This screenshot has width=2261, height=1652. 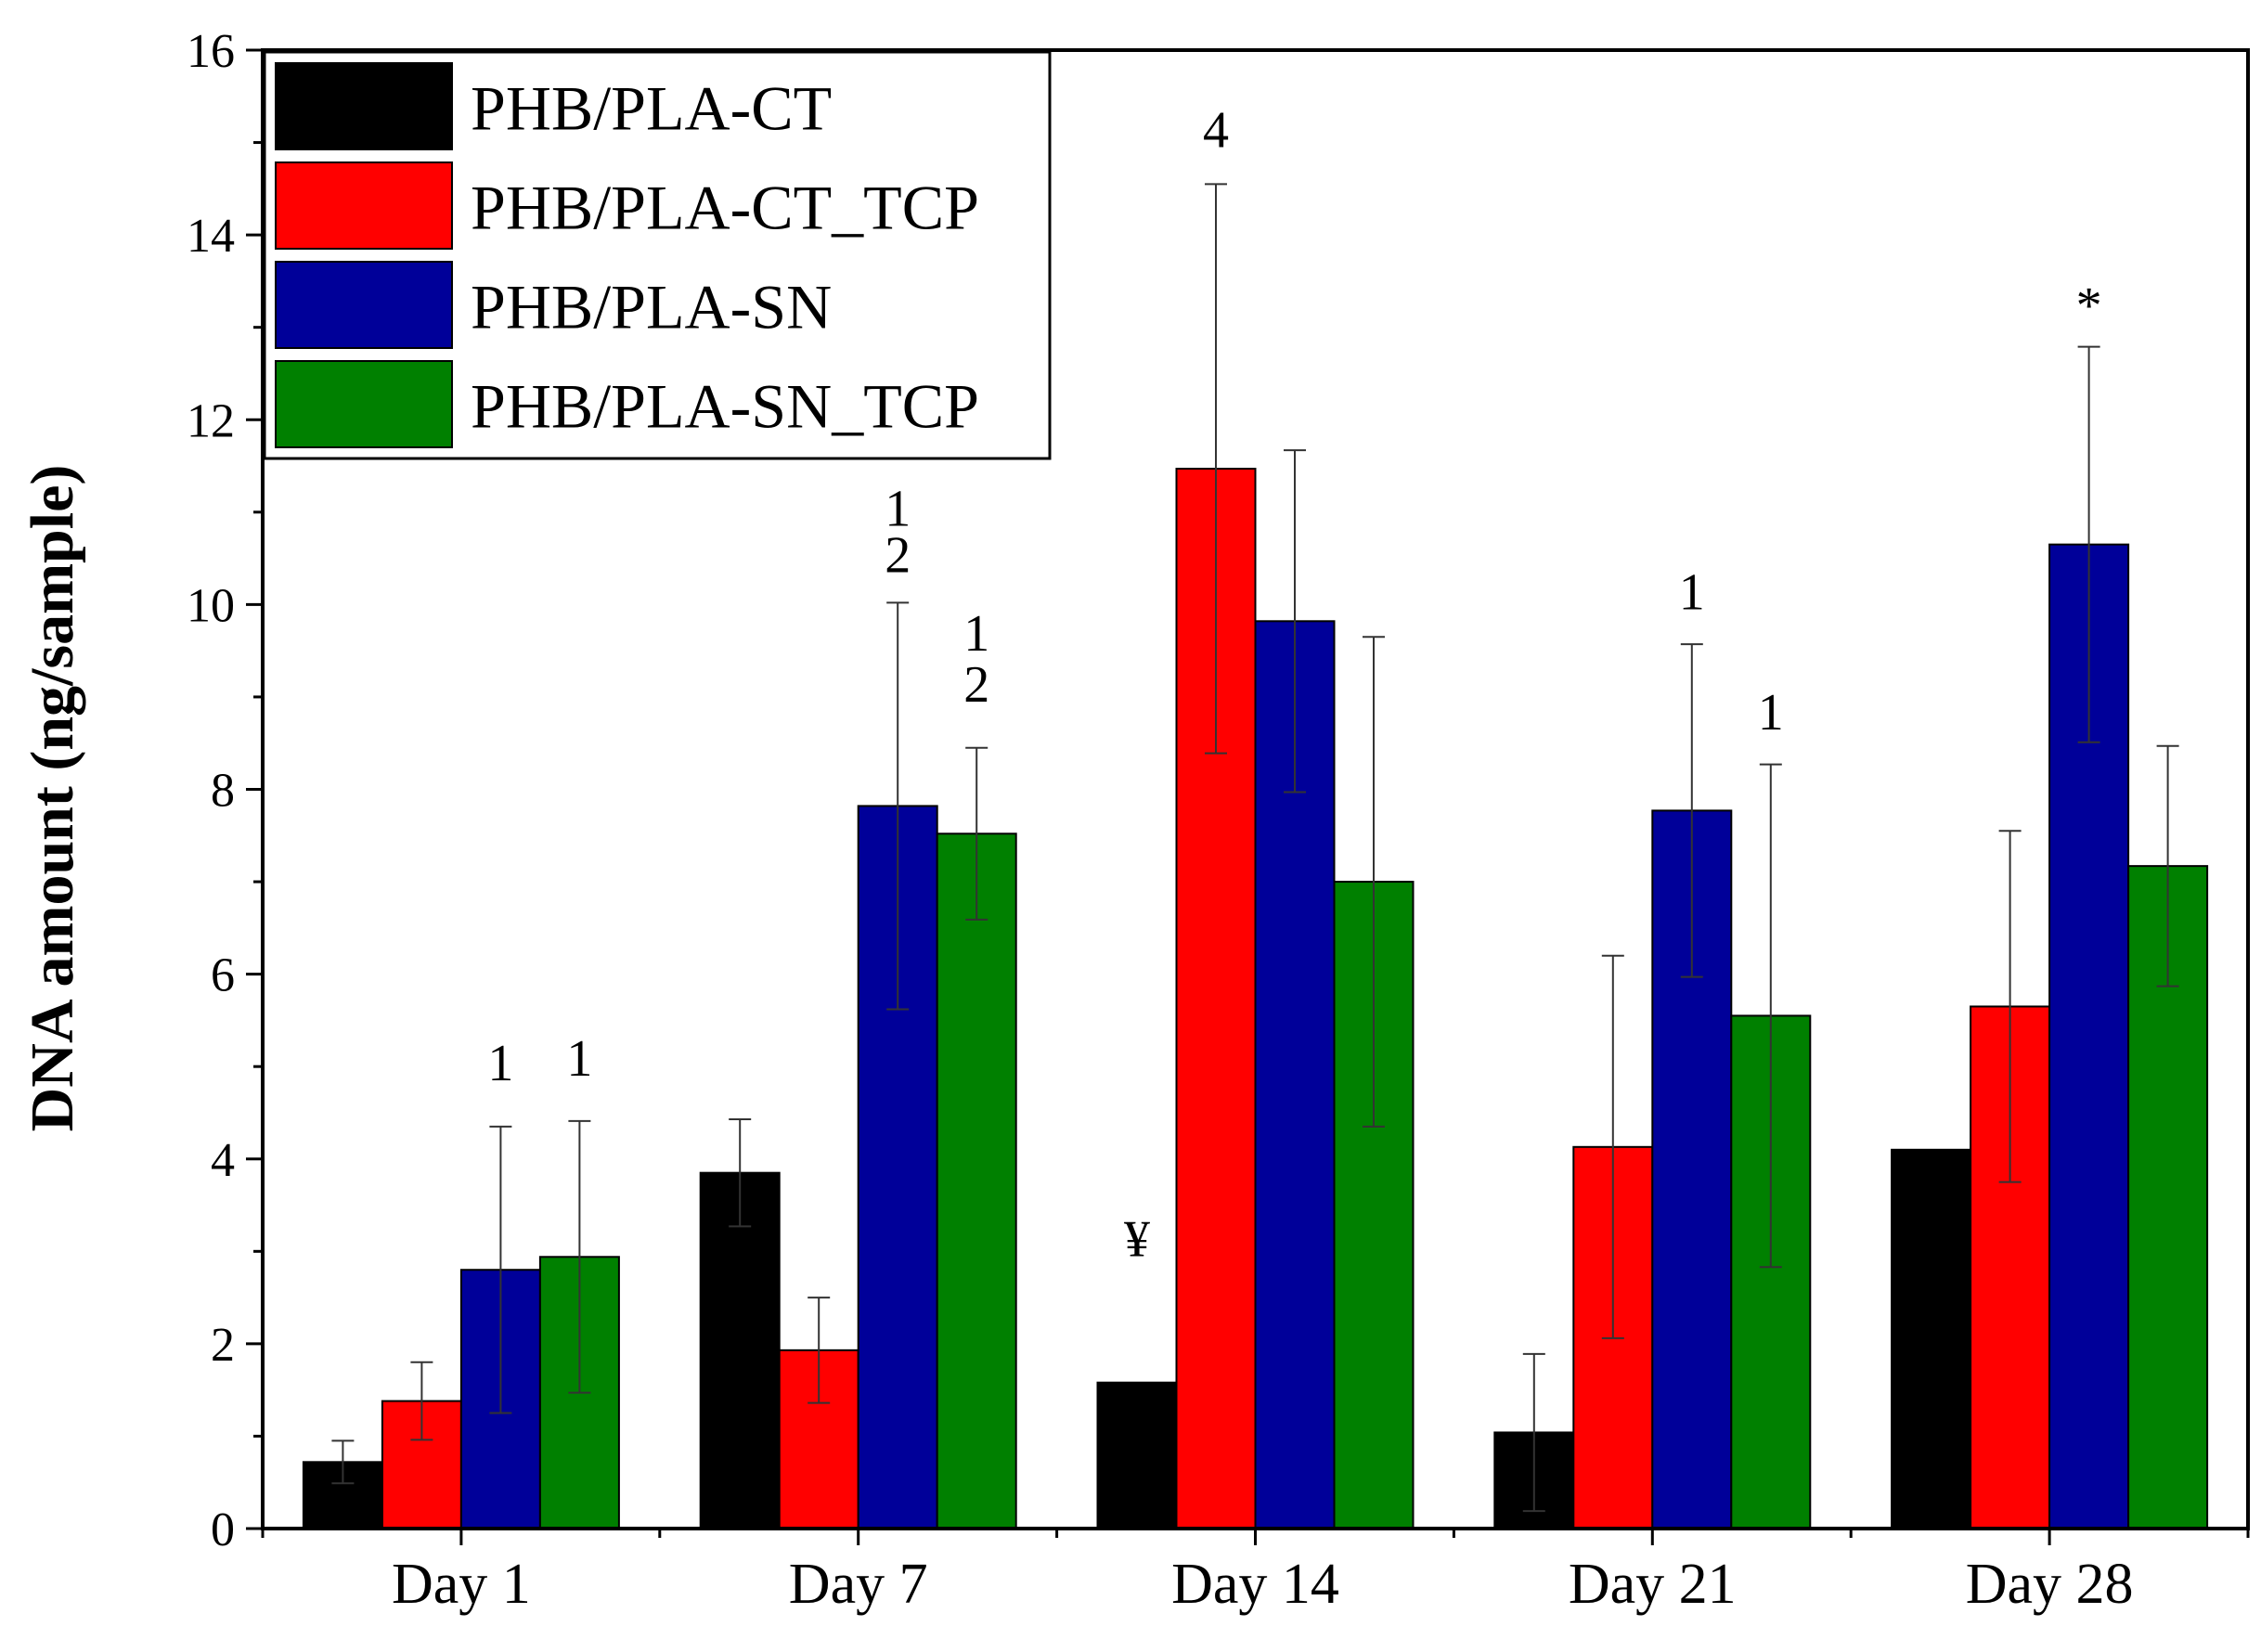 What do you see at coordinates (1137, 1239) in the screenshot?
I see `annotation-label: ¥` at bounding box center [1137, 1239].